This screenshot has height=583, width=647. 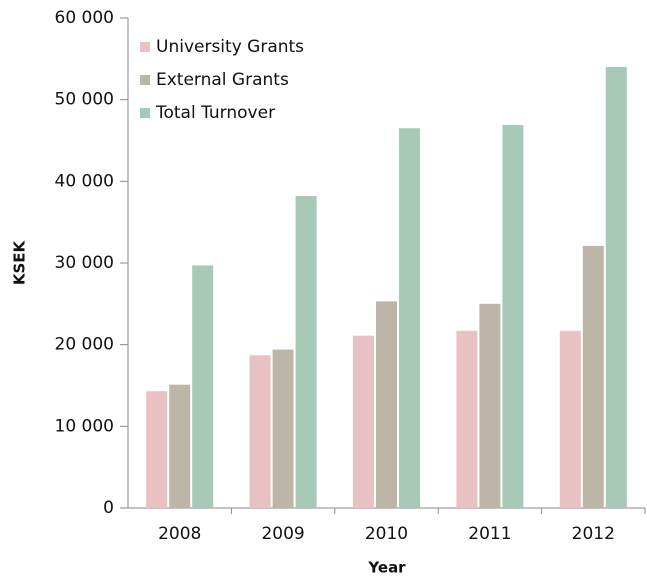 What do you see at coordinates (489, 534) in the screenshot?
I see `x-tick-label: 2011` at bounding box center [489, 534].